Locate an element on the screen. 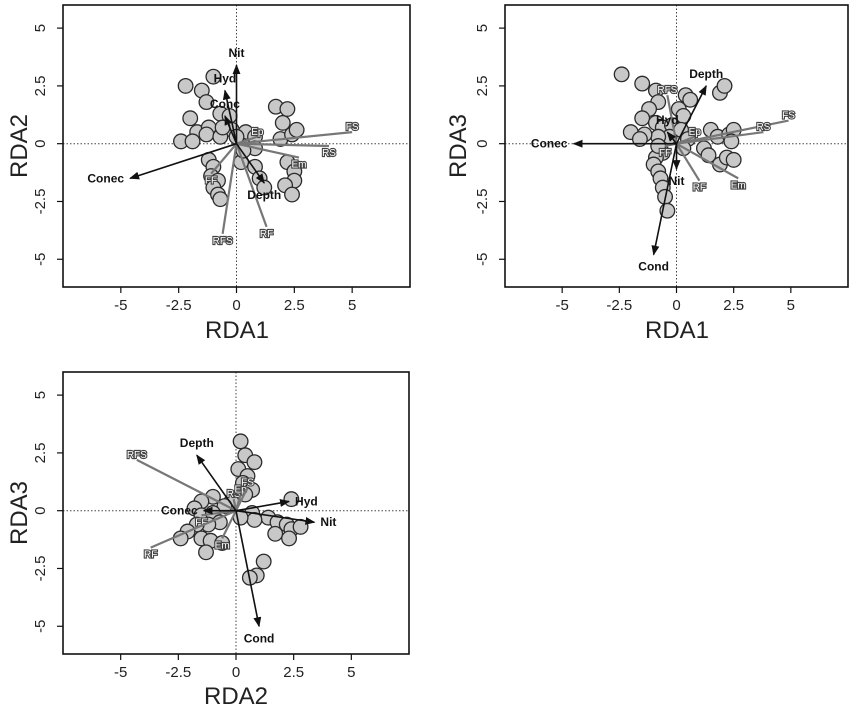  y-axis-title: RDA3 is located at coordinates (458, 146).